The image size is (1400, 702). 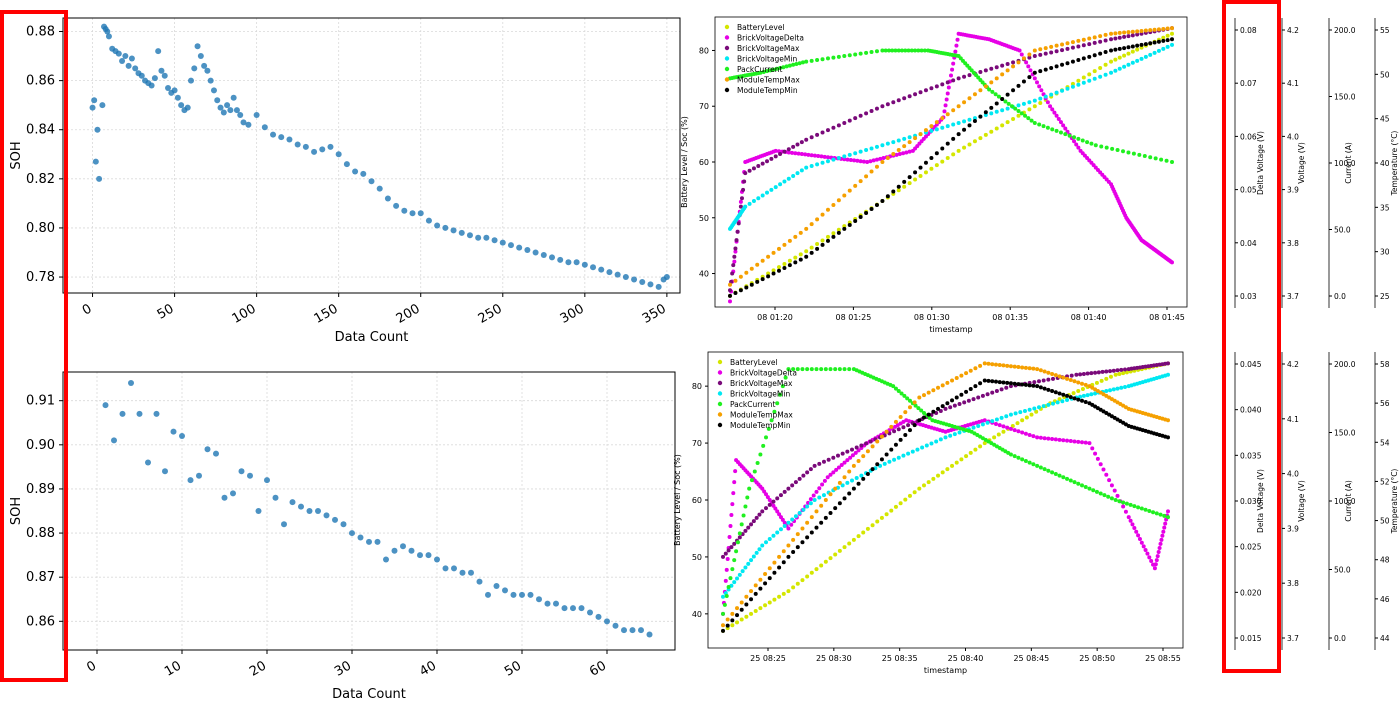 What do you see at coordinates (572, 313) in the screenshot?
I see `x-tick-label: 300` at bounding box center [572, 313].